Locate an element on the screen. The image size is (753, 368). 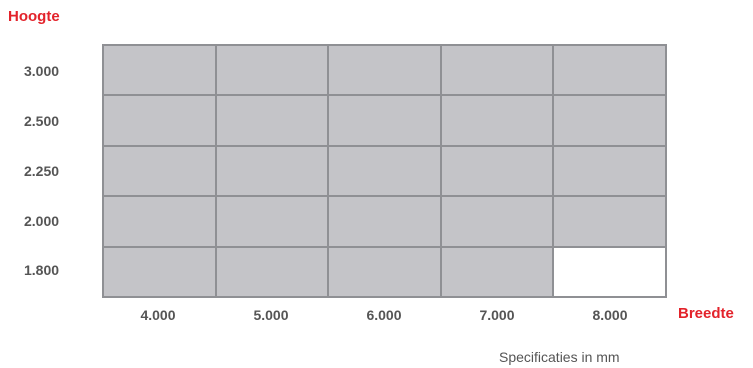
y-tick-label: 1.800 is located at coordinates (42, 270).